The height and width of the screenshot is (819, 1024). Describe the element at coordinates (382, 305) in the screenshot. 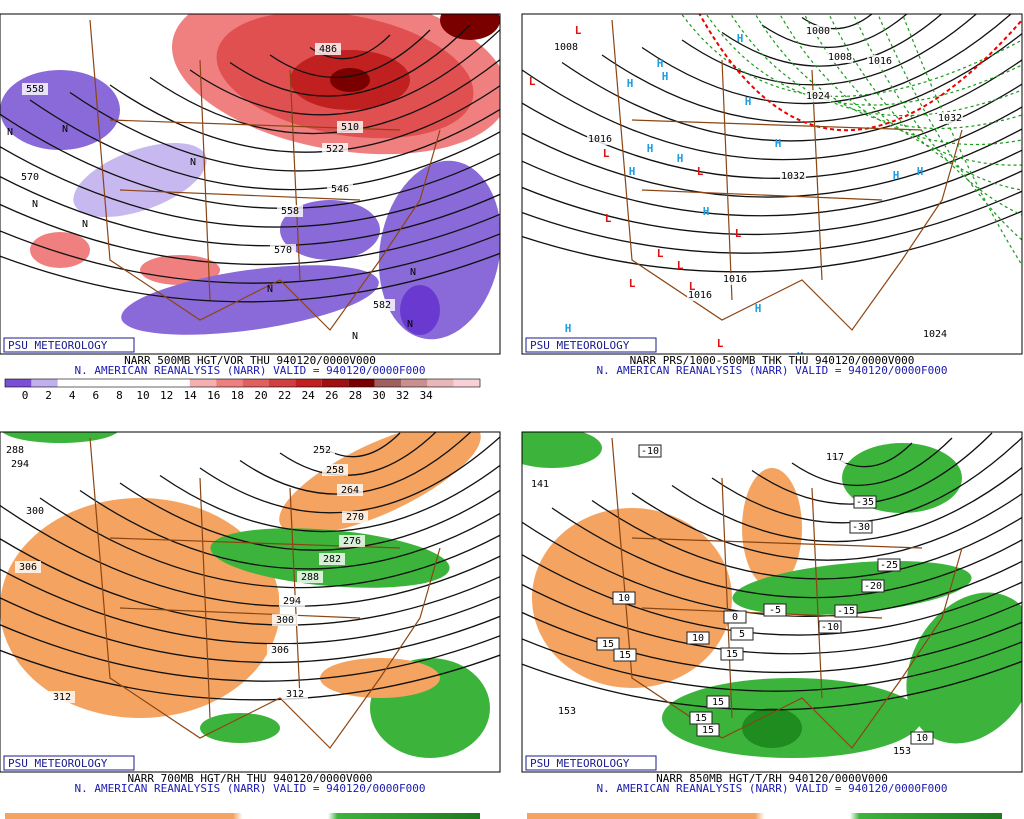

I see `contour-label: 582` at that location.